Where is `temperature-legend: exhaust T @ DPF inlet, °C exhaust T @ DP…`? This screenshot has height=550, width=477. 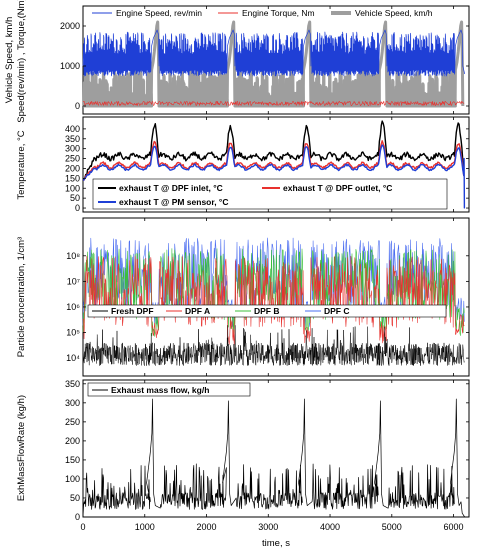
temperature-legend: exhaust T @ DPF inlet, °C exhaust T @ DP… is located at coordinates (270, 194).